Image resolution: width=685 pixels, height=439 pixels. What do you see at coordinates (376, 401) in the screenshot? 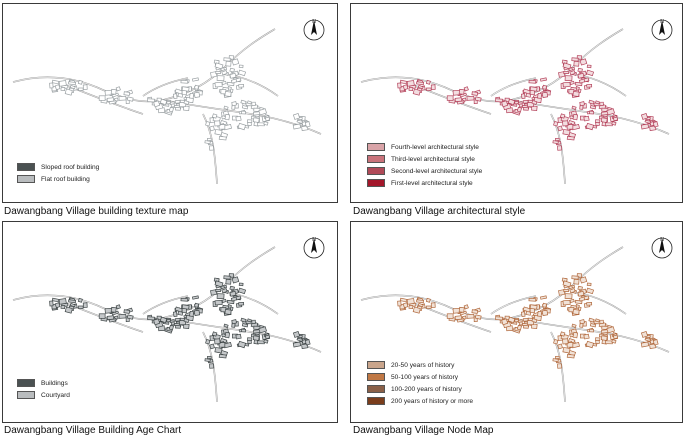
I see `legend-swatch` at bounding box center [376, 401].